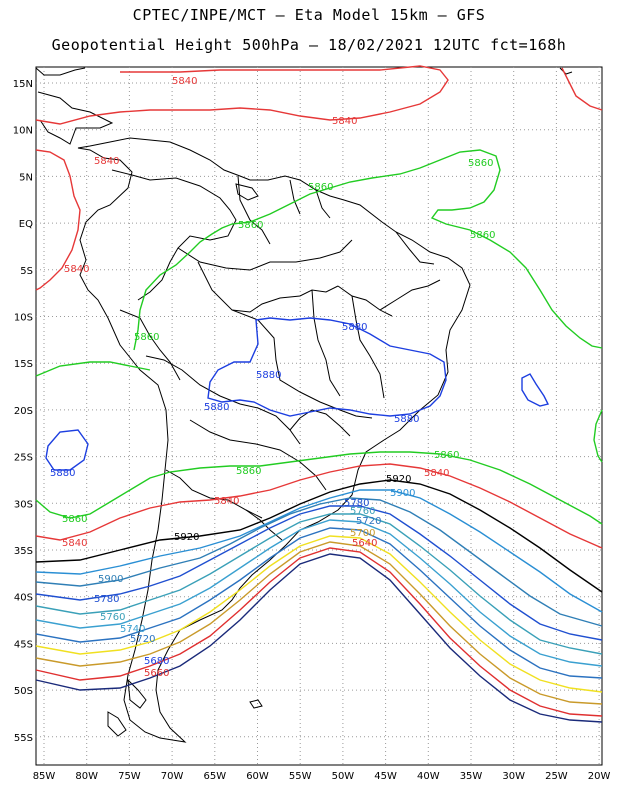 The height and width of the screenshot is (800, 618). I want to click on lat-tick-label: 30S, so click(23, 504).